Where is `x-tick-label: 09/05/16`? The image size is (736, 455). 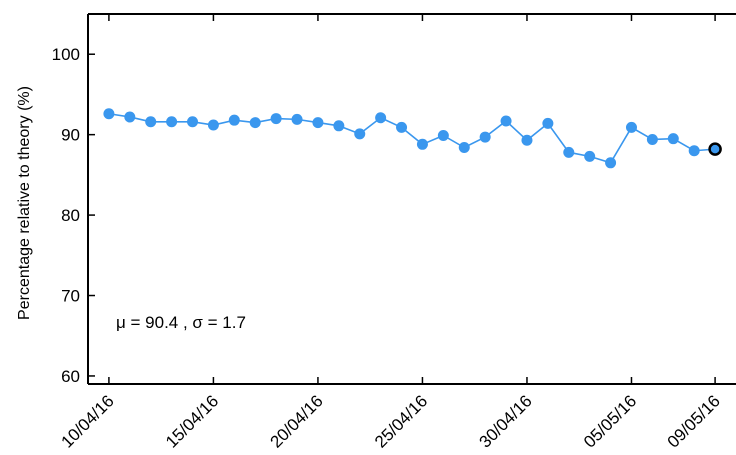
x-tick-label: 09/05/16 is located at coordinates (694, 421).